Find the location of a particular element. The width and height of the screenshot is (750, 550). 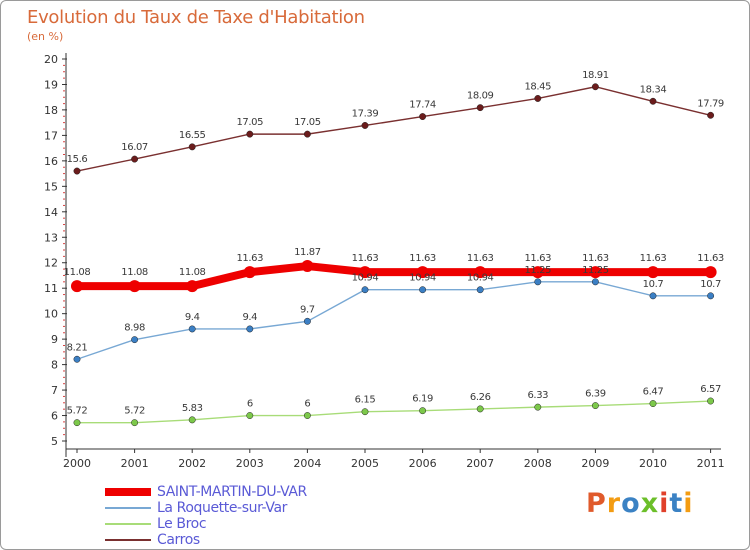

data-label: 11.08 is located at coordinates (192, 272).